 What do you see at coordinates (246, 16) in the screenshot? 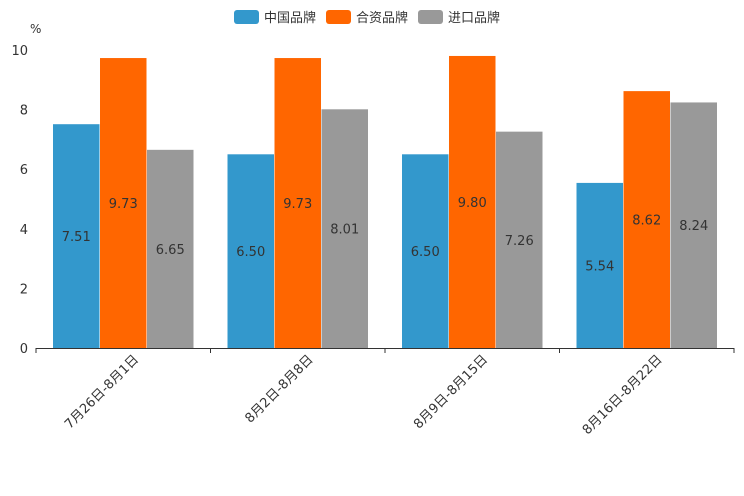
I see `legend-swatch-china-brand` at bounding box center [246, 16].